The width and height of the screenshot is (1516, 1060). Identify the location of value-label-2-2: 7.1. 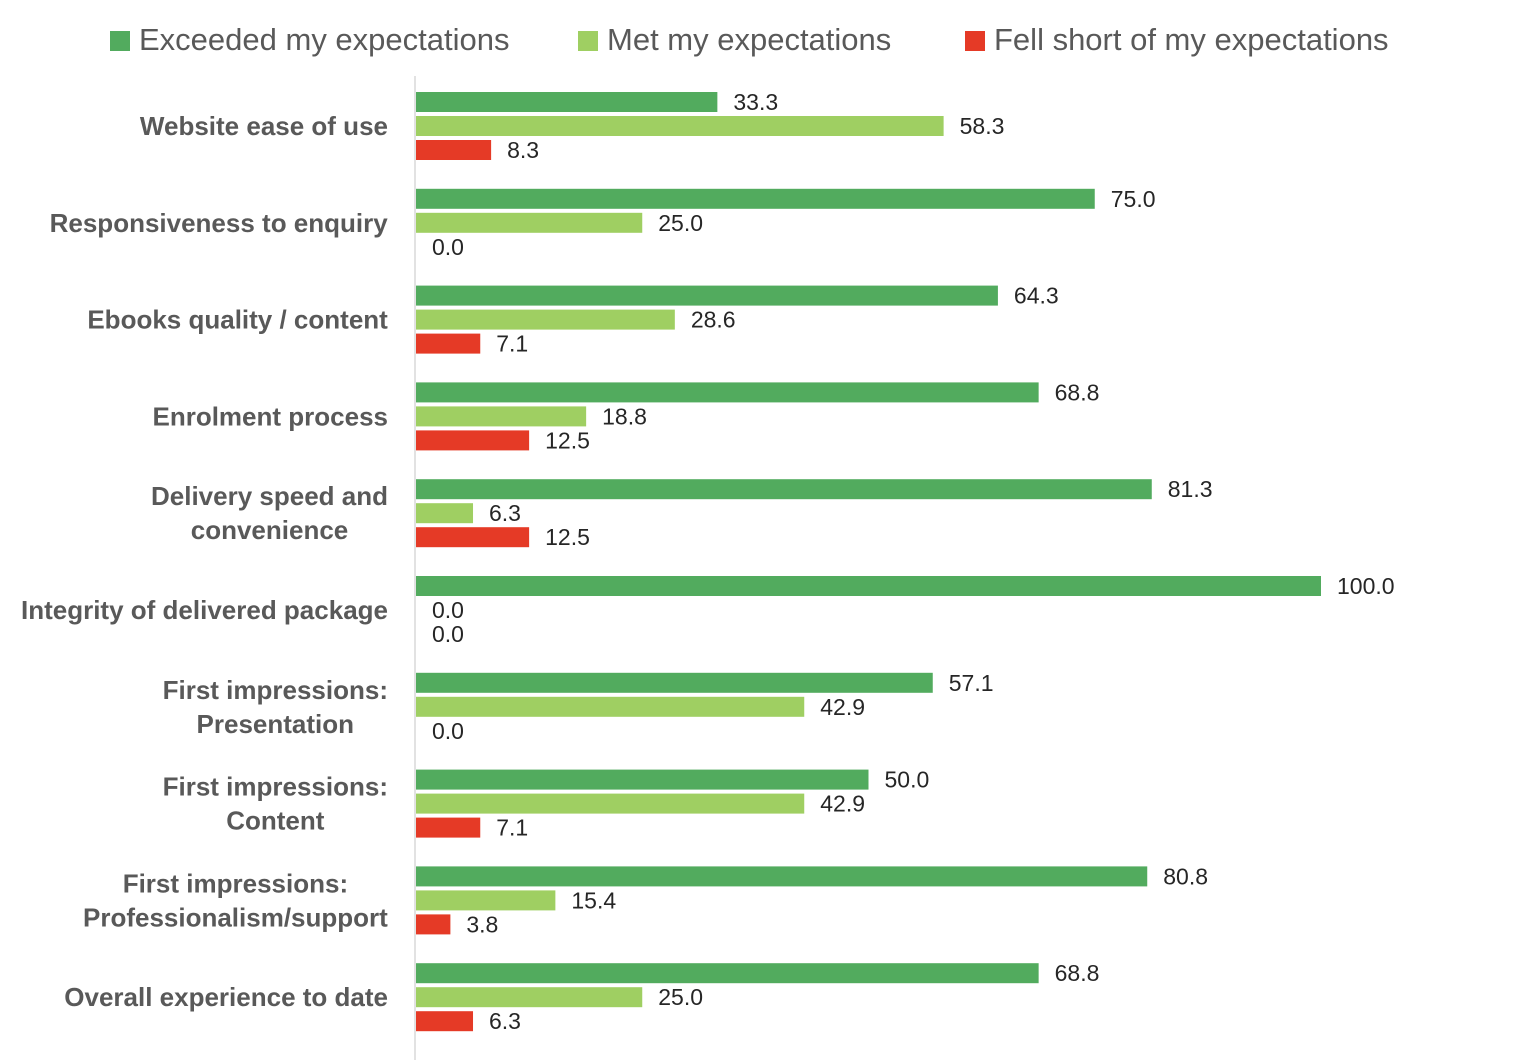
(512, 344).